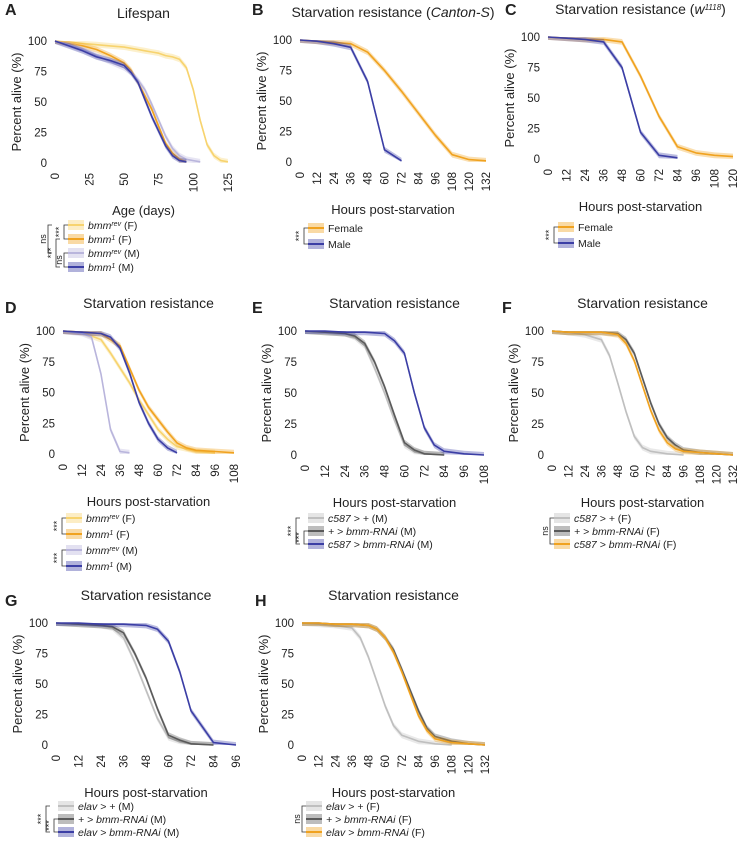 The image size is (746, 844). Describe the element at coordinates (106, 807) in the screenshot. I see `legend-entry: elav > + (M)` at that location.